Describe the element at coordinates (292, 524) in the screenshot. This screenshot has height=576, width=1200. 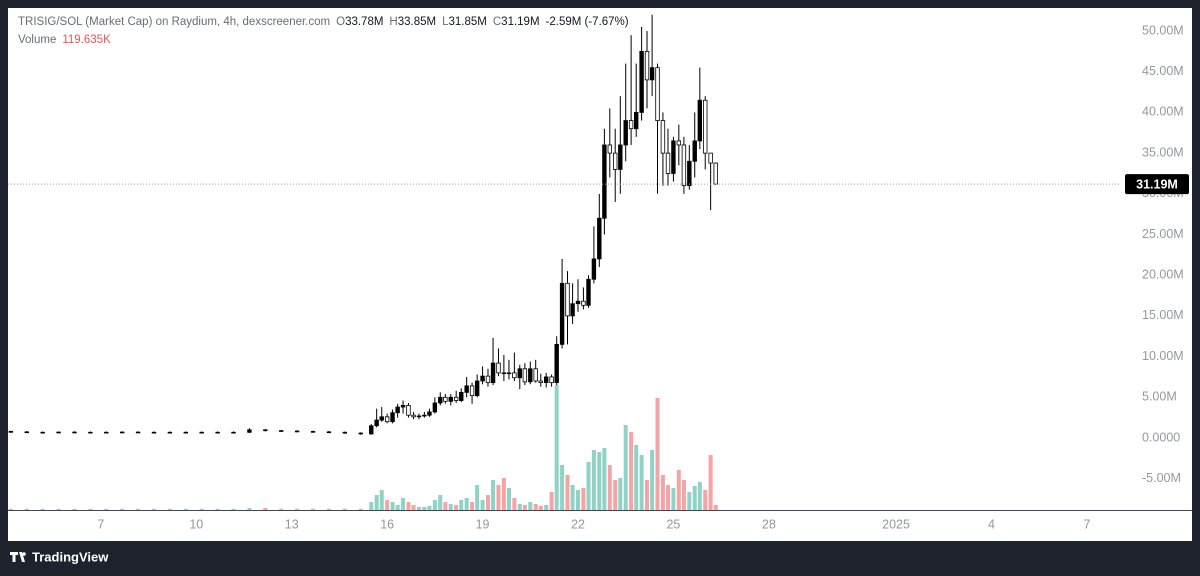
I see `x-tick-label: 13` at that location.